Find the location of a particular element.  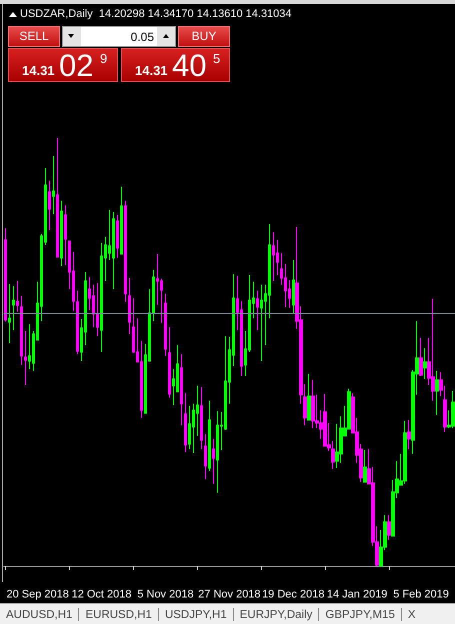

x-tick-label: 5 Nov 2018 is located at coordinates (165, 594).